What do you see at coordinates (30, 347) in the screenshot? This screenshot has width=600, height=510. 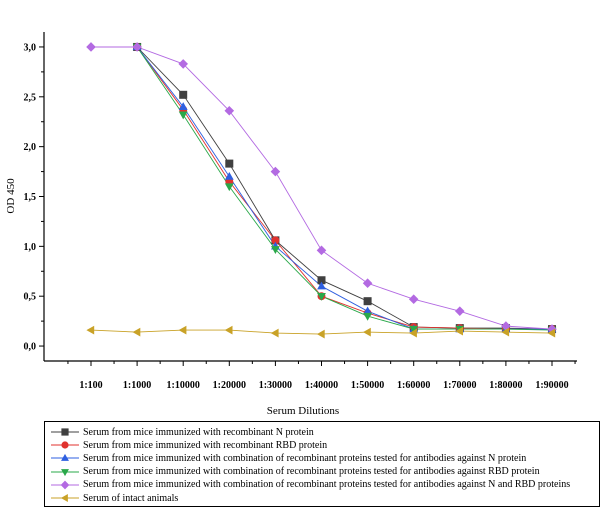 I see `y-tick-label: 0,0` at bounding box center [30, 347].